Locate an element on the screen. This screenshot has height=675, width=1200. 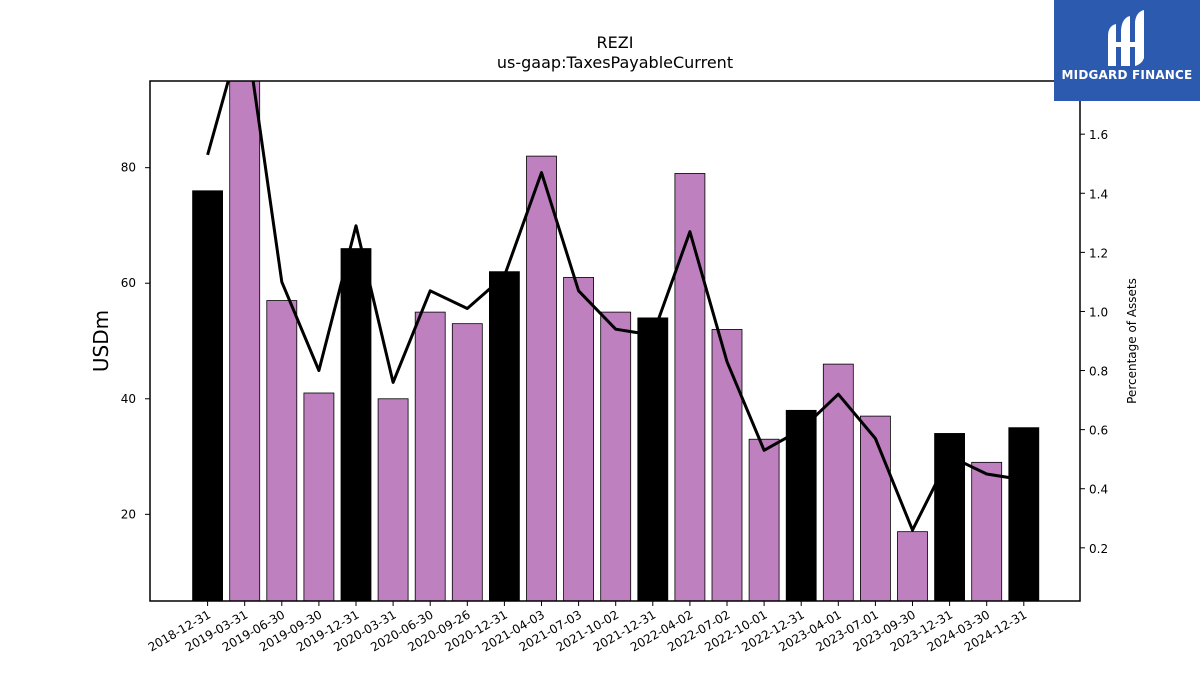
midgard-finance-logo: MIDGARD FINANCE is located at coordinates (1127, 50).